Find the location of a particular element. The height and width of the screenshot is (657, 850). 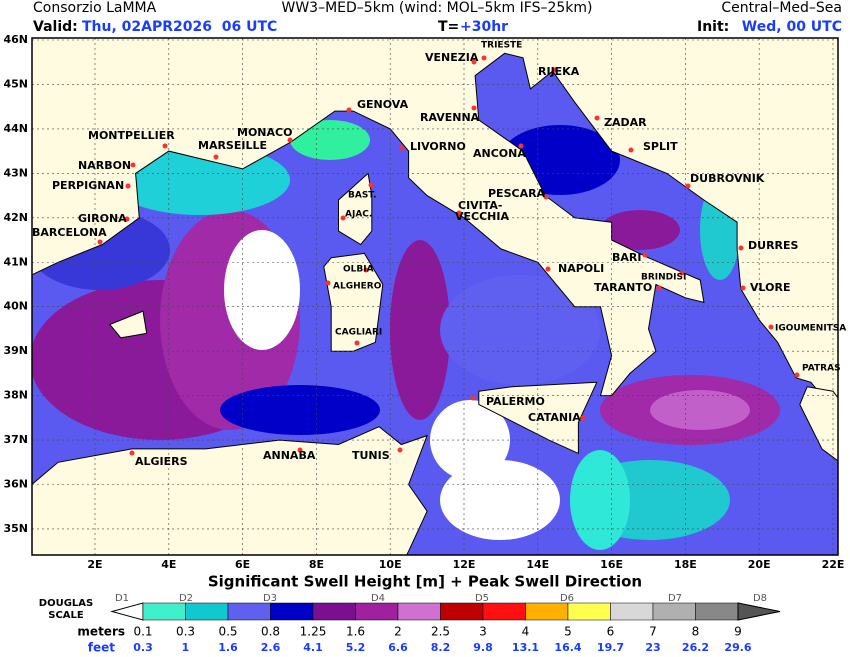

scale-label: DOUGLAS is located at coordinates (66, 603).